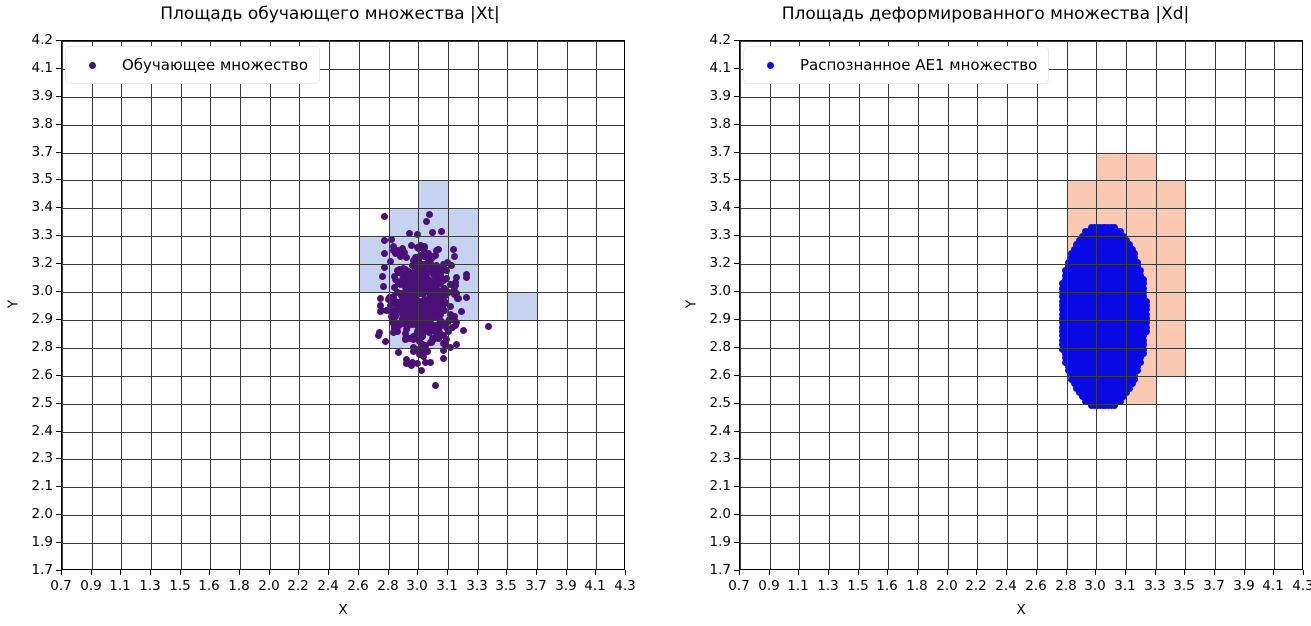 This screenshot has height=626, width=1311. What do you see at coordinates (896, 65) in the screenshot?
I see `legend-right: Распознанное AE1 множество` at bounding box center [896, 65].